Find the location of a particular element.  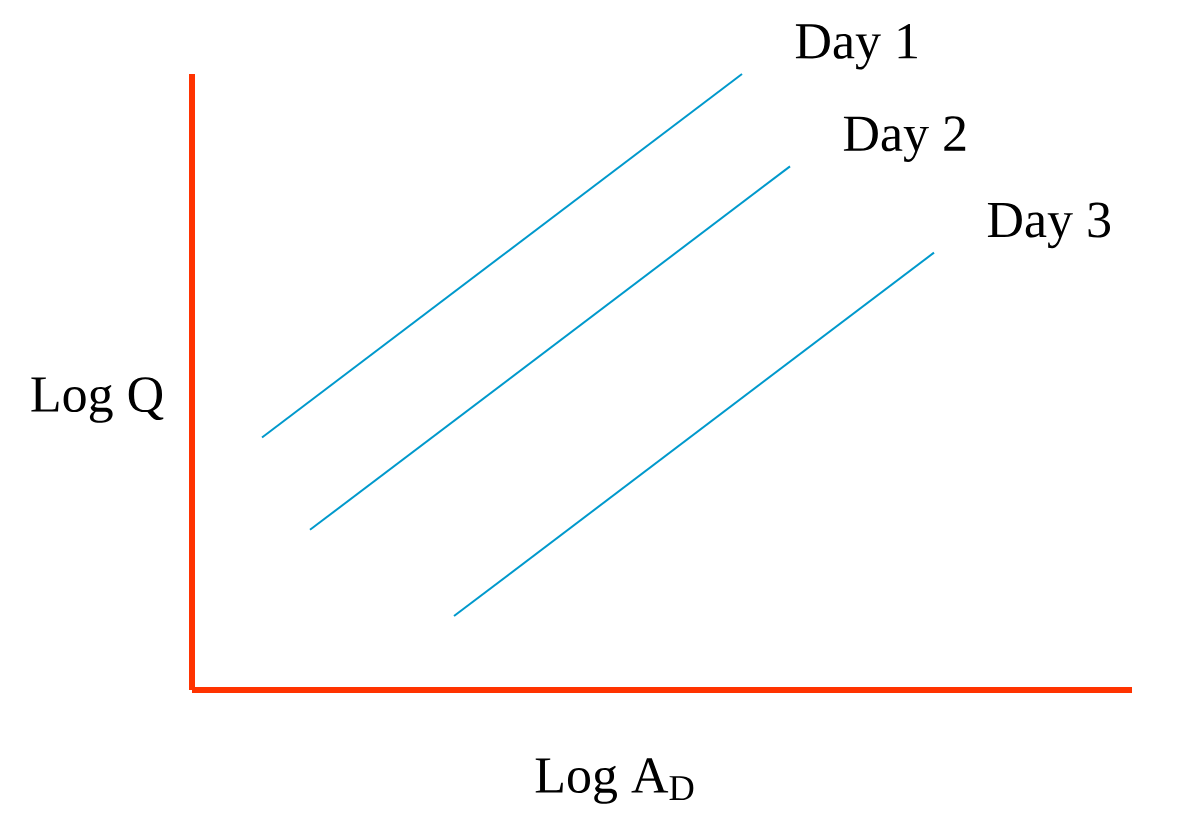

x-axis-title: Log A$_{D}$ is located at coordinates (614, 781).